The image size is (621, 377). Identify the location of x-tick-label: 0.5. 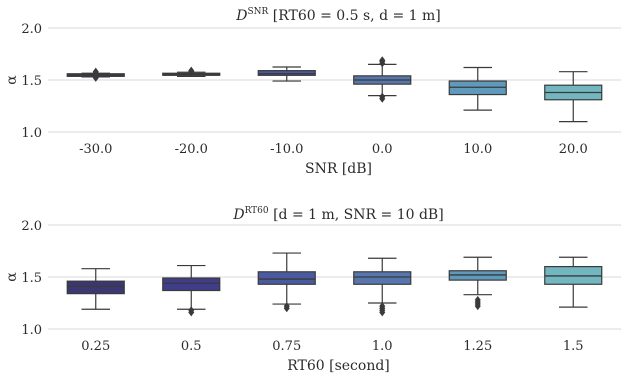
(191, 346).